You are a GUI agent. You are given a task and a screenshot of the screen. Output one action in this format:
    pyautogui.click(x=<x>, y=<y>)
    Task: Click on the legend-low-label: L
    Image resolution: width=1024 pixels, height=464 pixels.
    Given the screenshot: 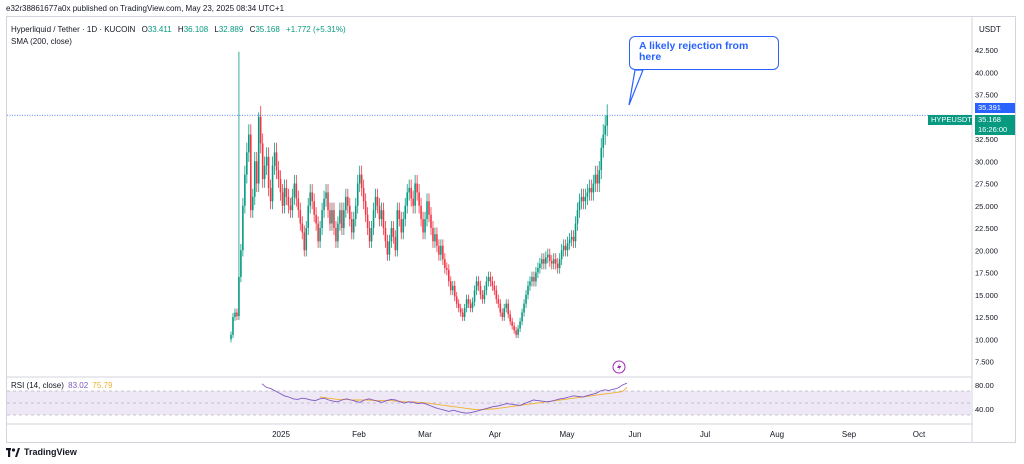 What is the action you would take?
    pyautogui.click(x=216, y=29)
    